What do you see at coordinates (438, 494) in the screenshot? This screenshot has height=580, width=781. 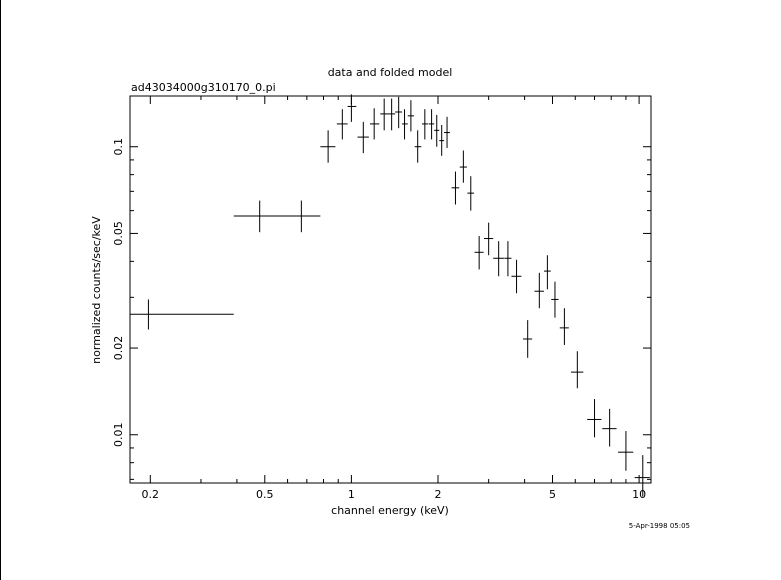 I see `x-tick-label: 2` at bounding box center [438, 494].